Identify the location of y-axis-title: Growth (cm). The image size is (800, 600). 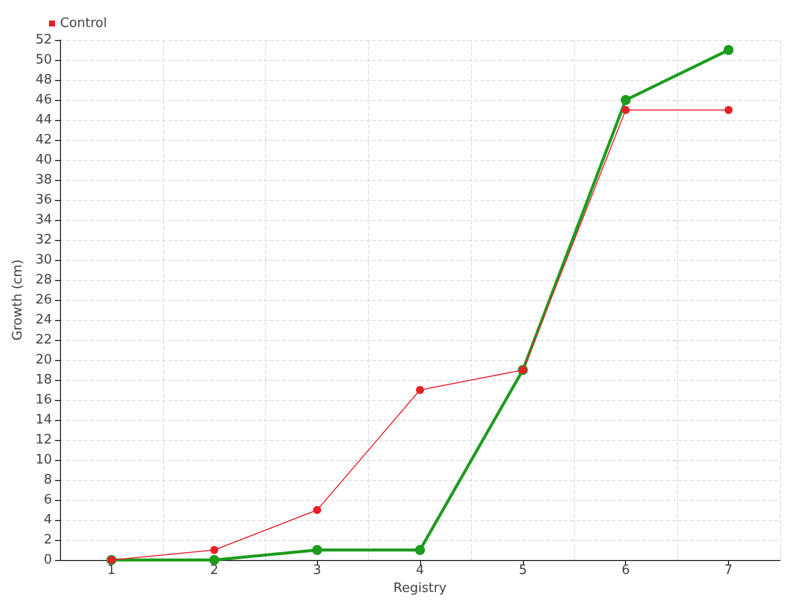
(18, 300).